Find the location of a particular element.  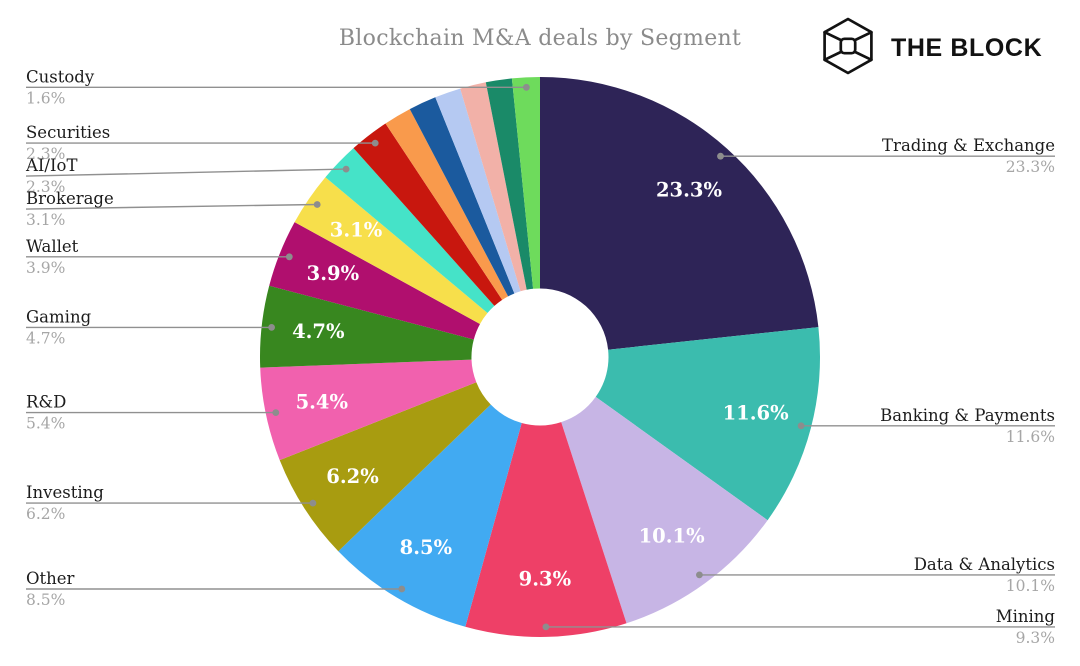

brand-name: THE BLOCK is located at coordinates (967, 47).